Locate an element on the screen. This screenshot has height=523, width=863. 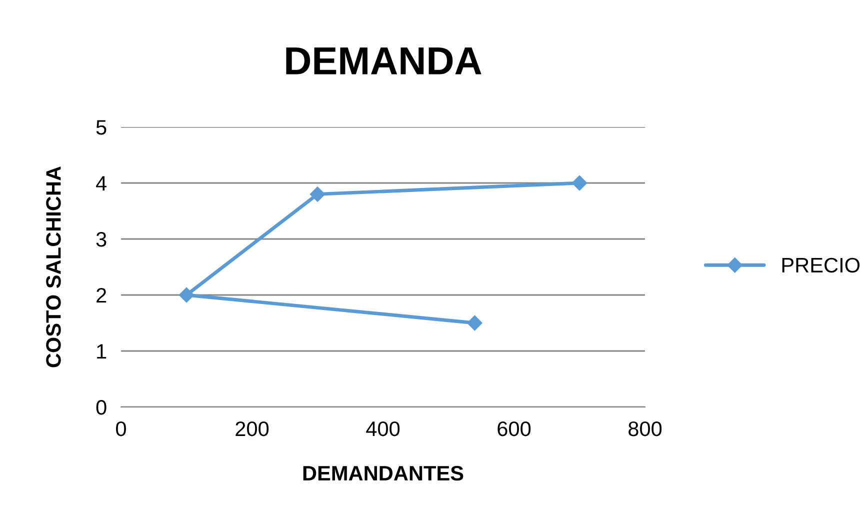
x-tick-label: 200 is located at coordinates (252, 428).